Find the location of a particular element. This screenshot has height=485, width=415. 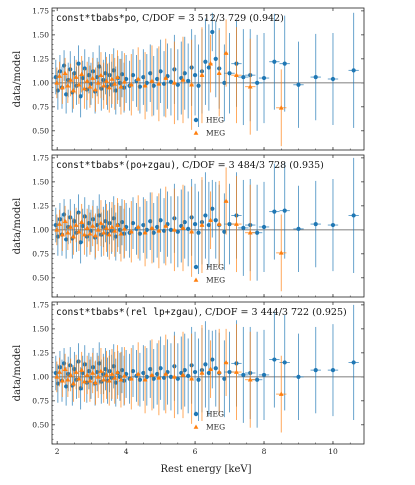

legend-marker-meg is located at coordinates (196, 279).